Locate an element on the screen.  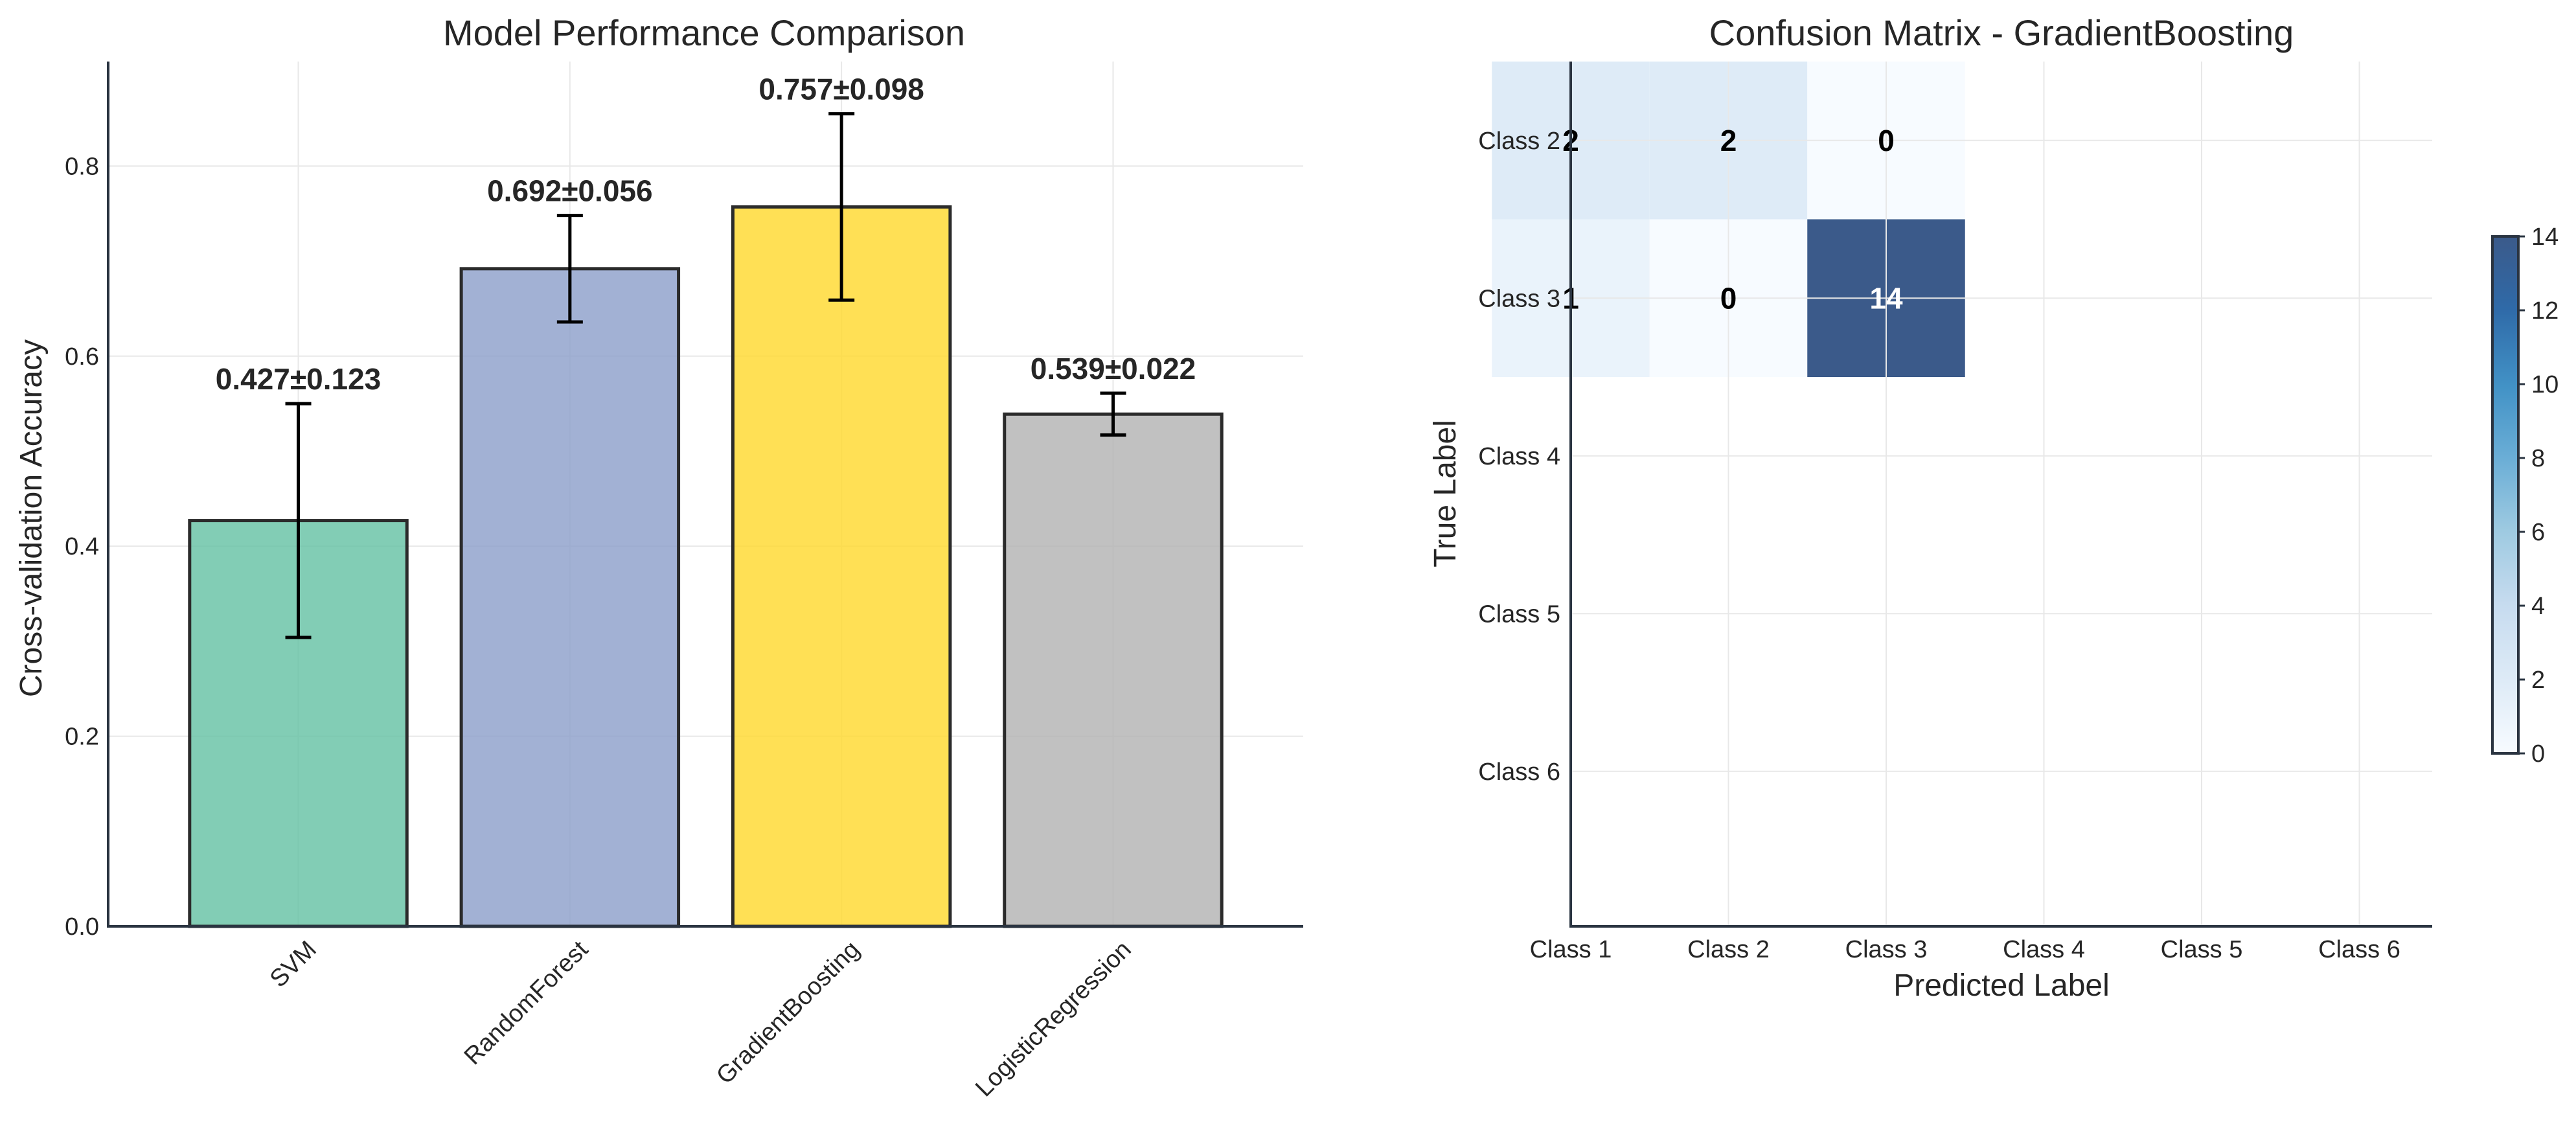
bar-GradientBoosting is located at coordinates (841, 566).